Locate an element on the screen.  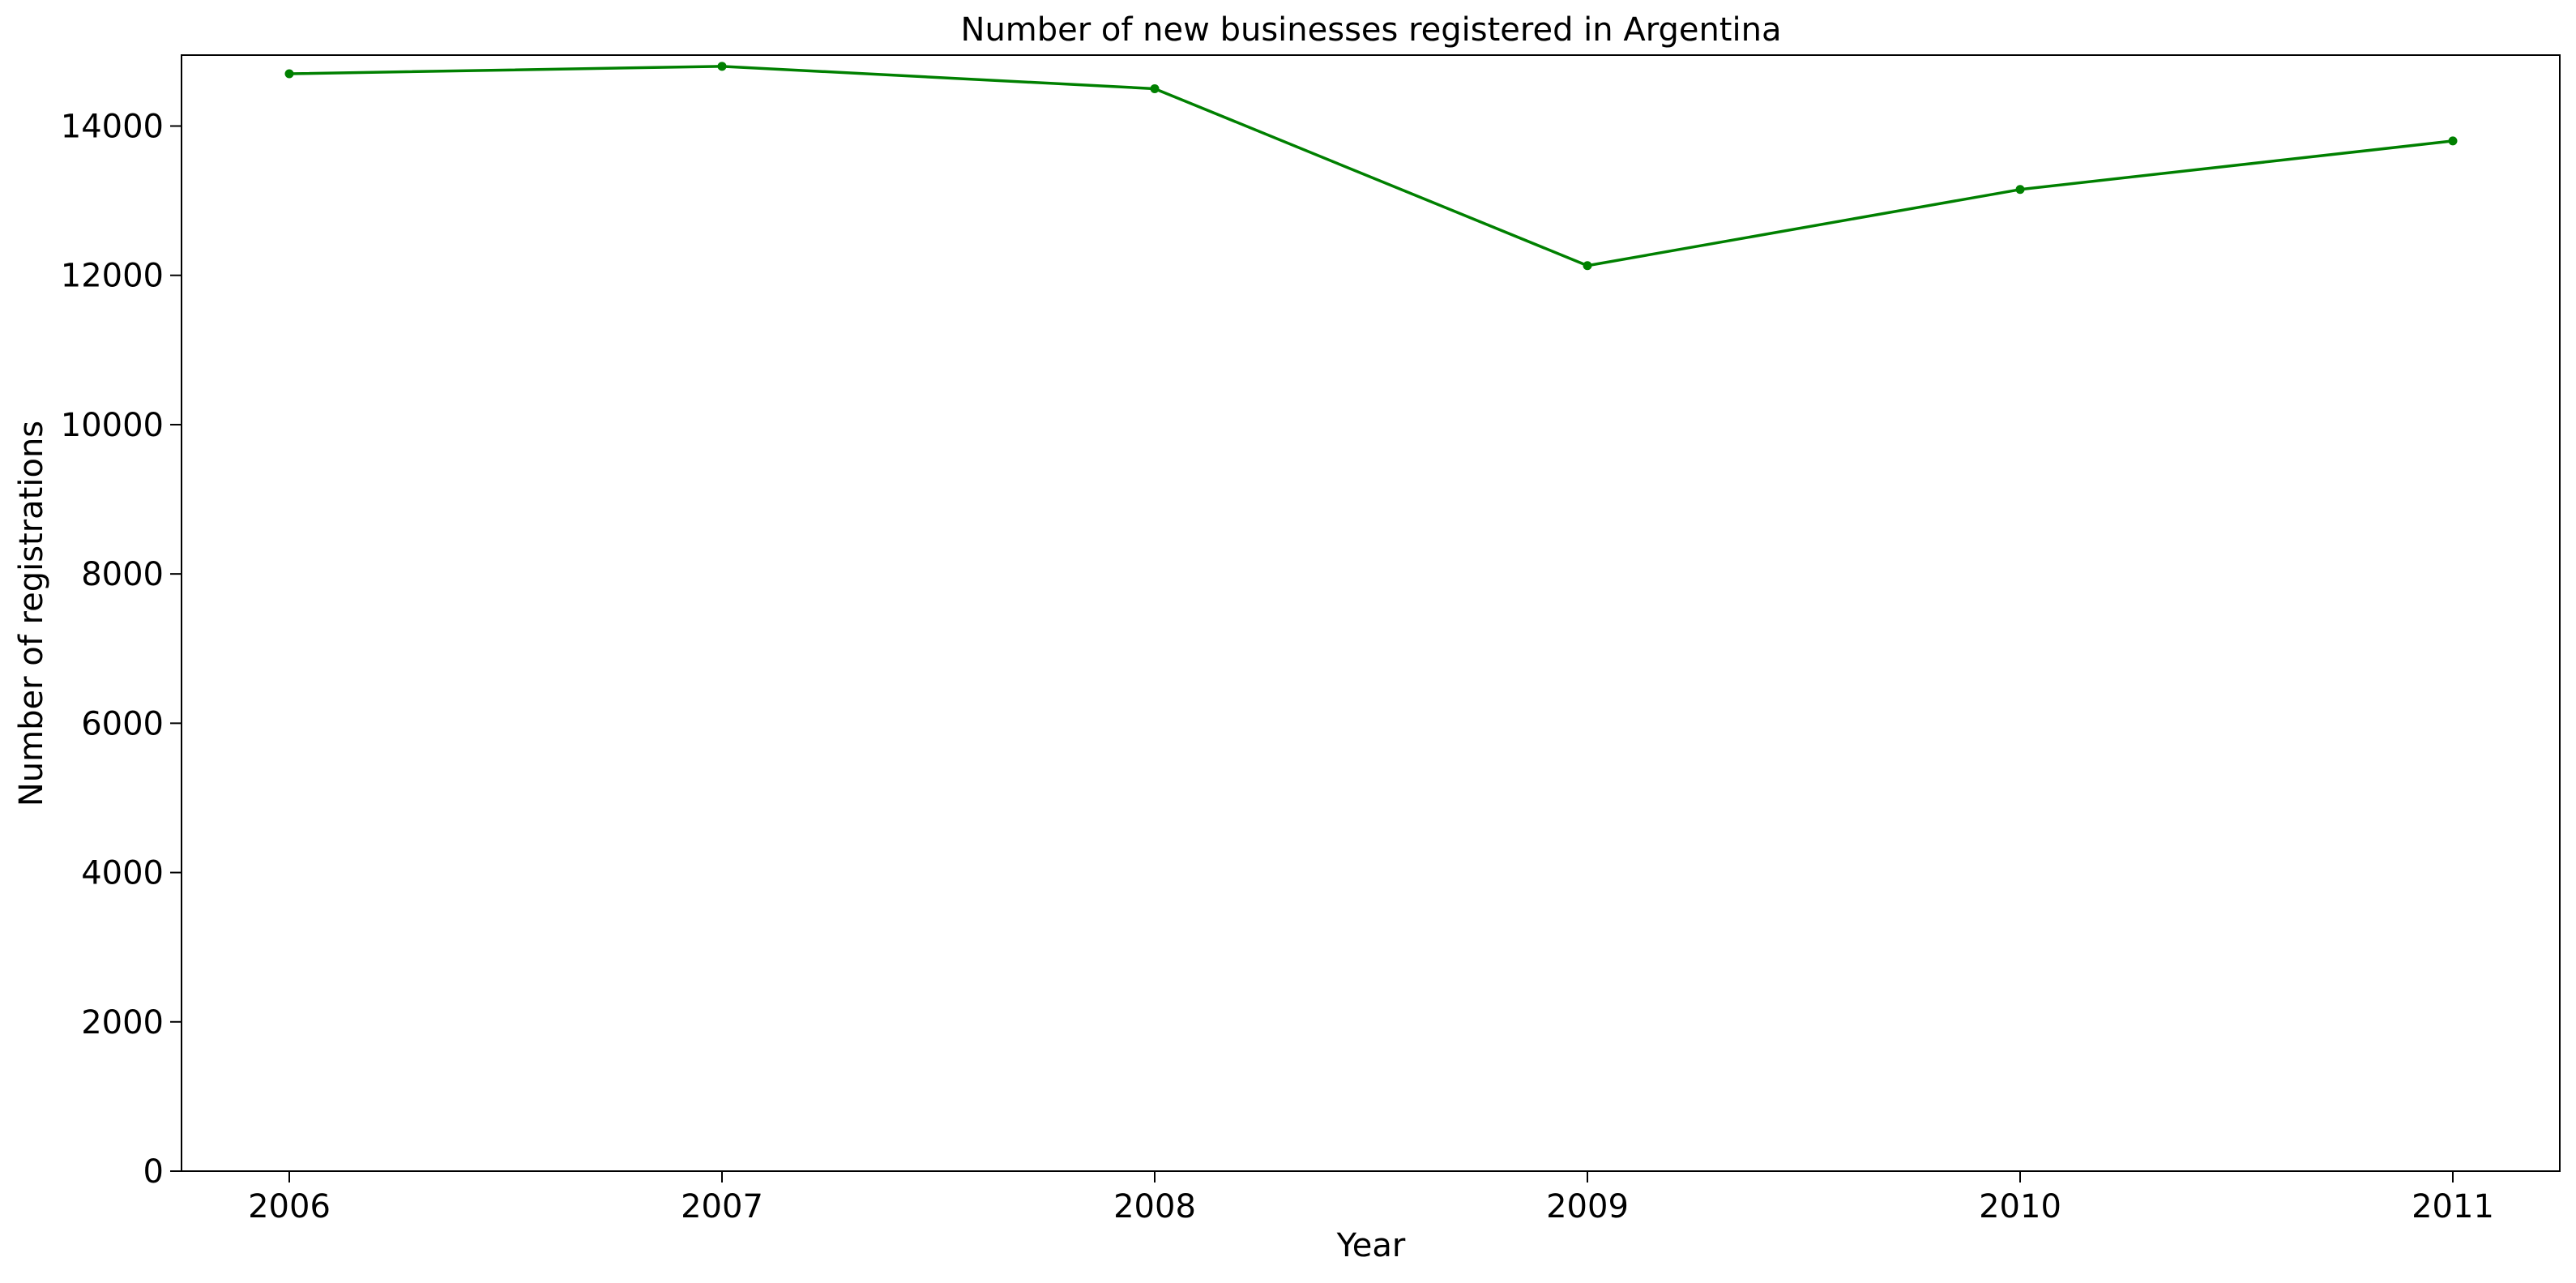
y-tick-label: 0 is located at coordinates (153, 1172).